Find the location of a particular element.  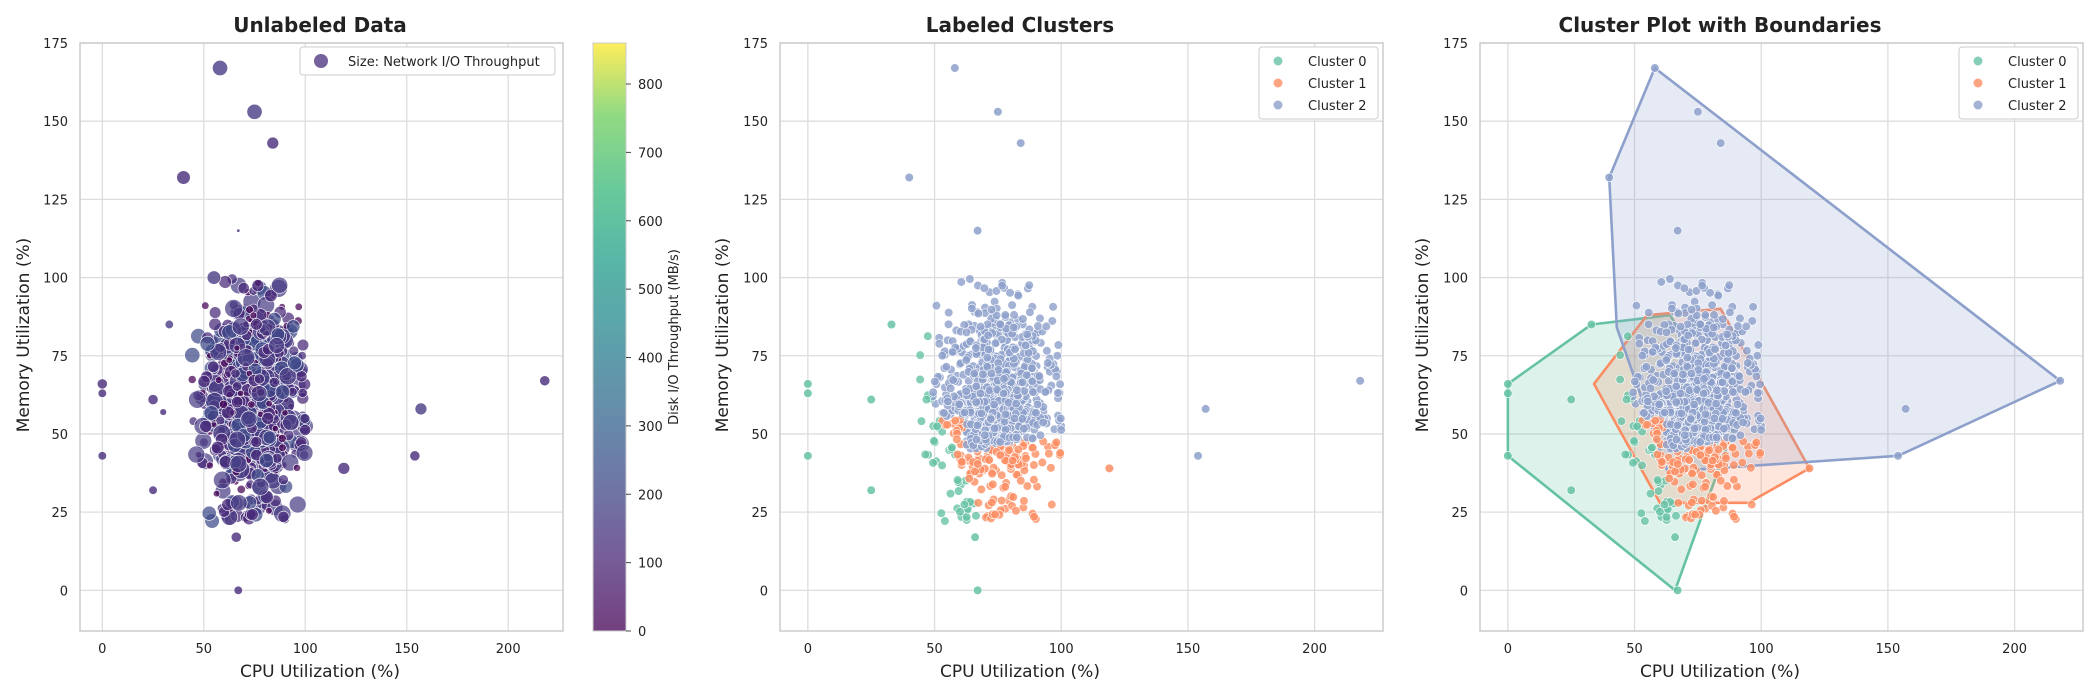

panel-title: Unlabeled Data is located at coordinates (320, 25).